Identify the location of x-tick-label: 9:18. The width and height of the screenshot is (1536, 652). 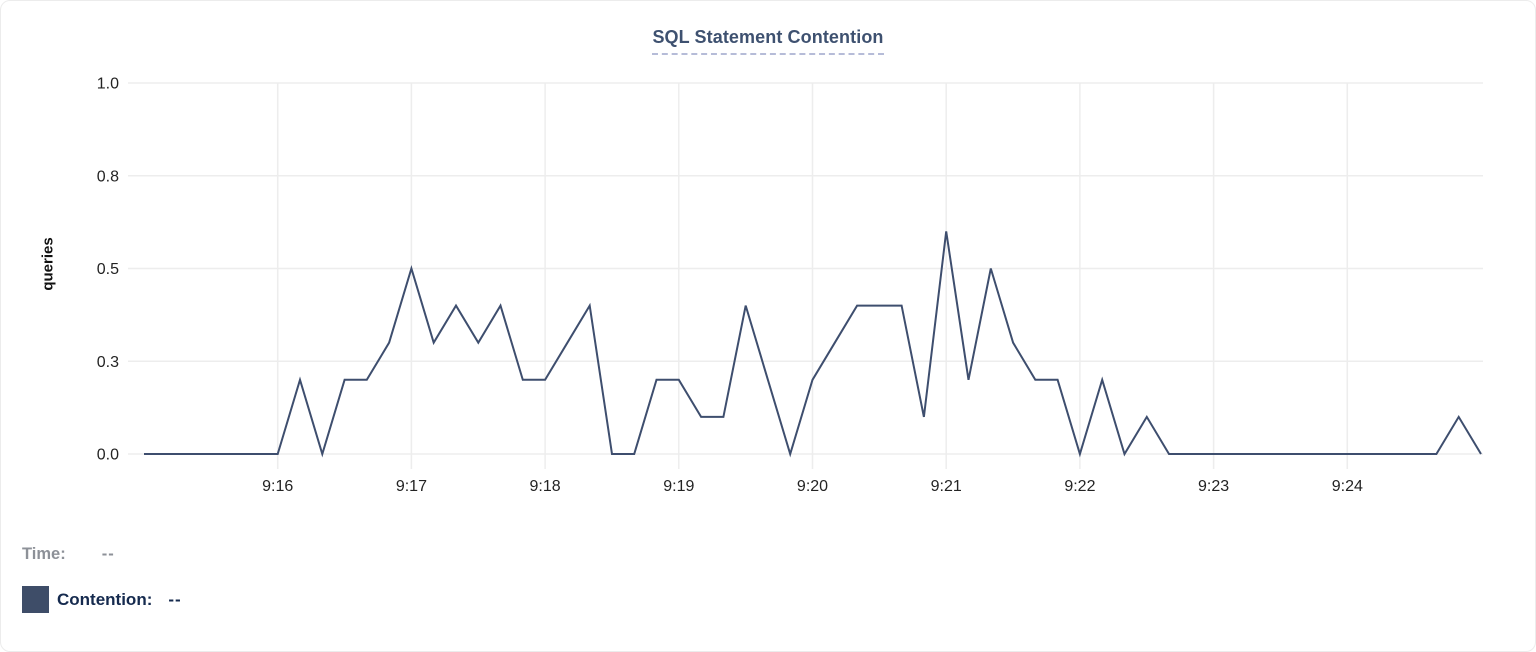
(545, 486).